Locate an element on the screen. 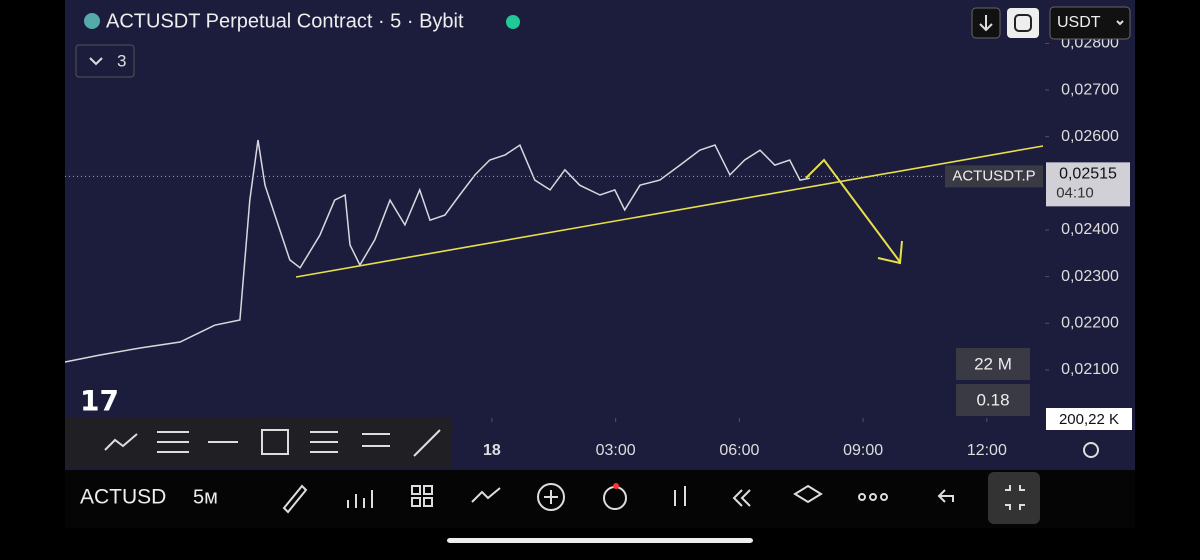 This screenshot has width=1200, height=560. x-tick-label: 18 is located at coordinates (492, 450).